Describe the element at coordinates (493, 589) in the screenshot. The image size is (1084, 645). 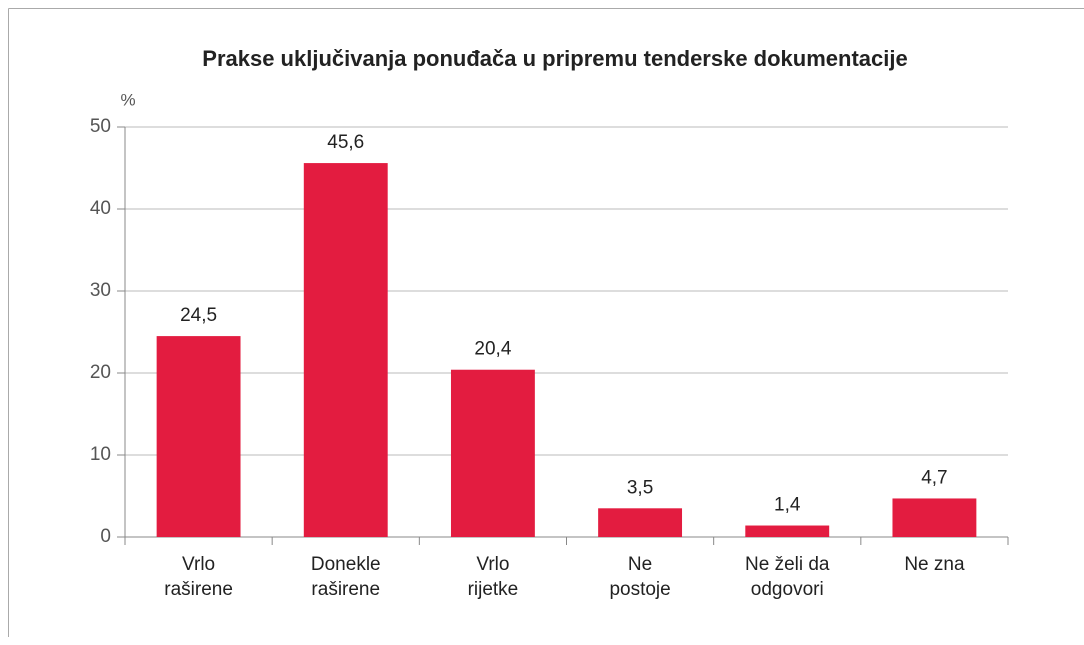
I see `x-tick-line: rijetke` at that location.